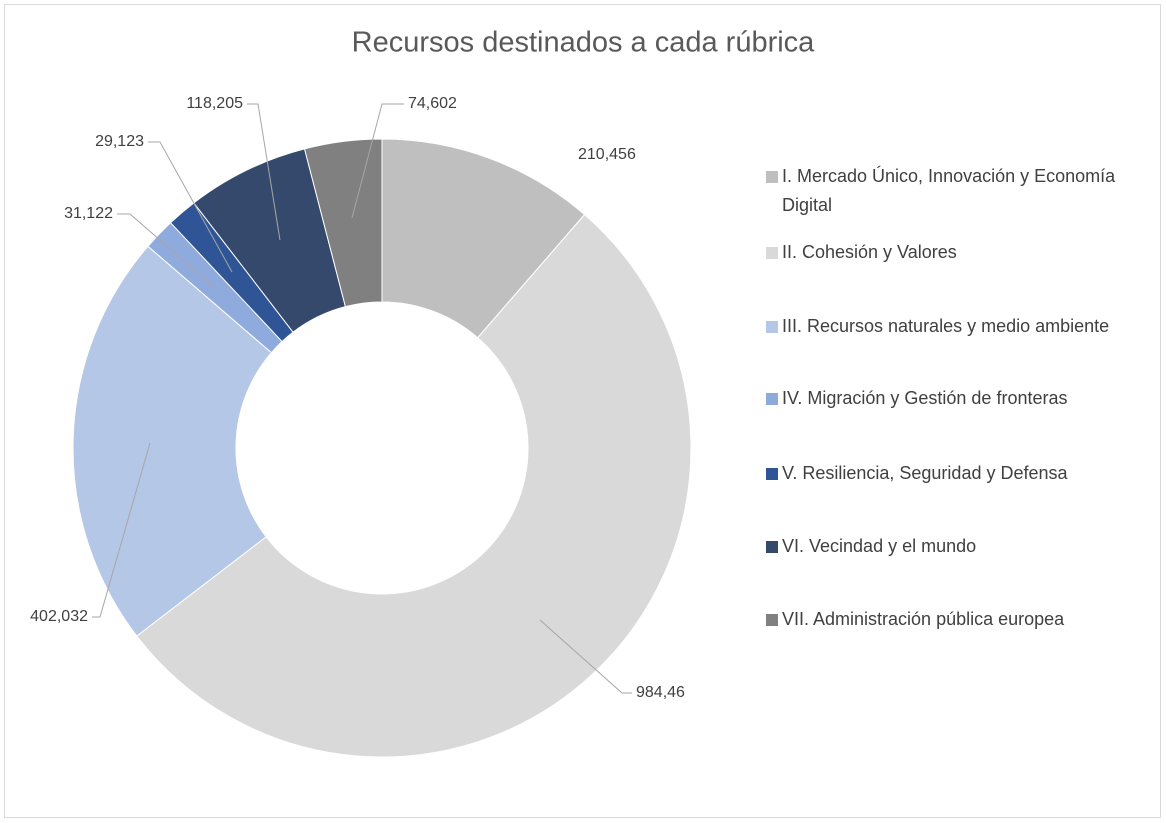 The image size is (1166, 823). Describe the element at coordinates (660, 692) in the screenshot. I see `data-label: 984,46` at that location.